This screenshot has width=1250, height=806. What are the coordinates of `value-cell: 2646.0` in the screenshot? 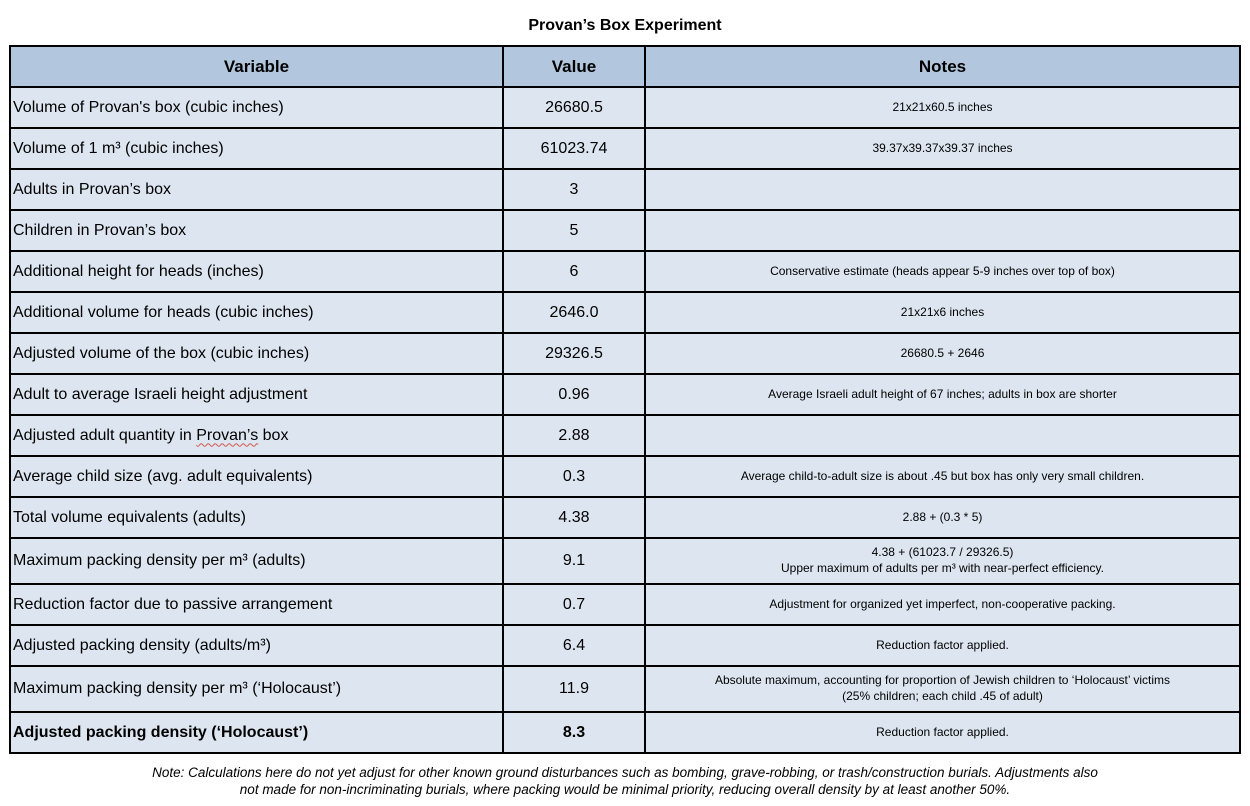 It's located at (574, 312).